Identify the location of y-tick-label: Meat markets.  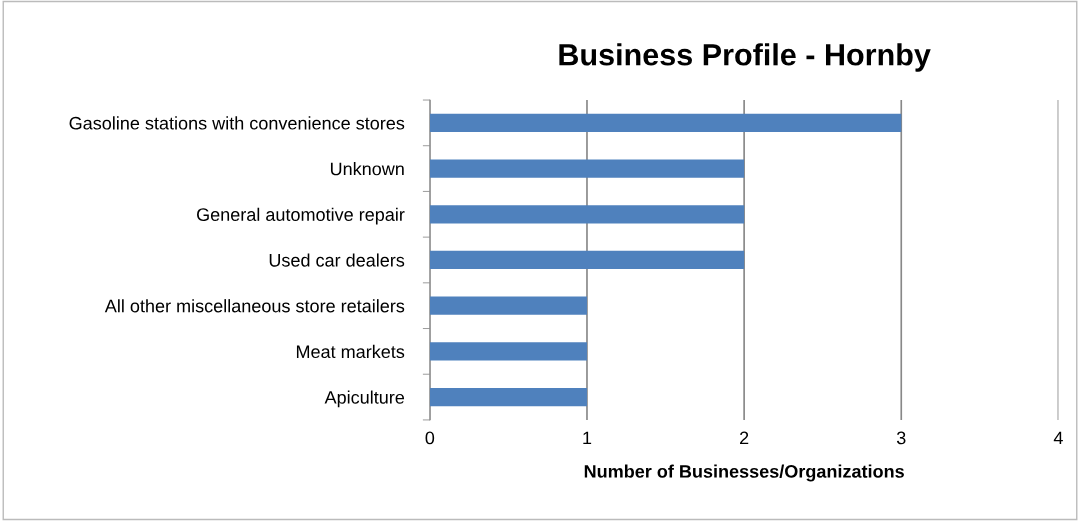
(350, 351).